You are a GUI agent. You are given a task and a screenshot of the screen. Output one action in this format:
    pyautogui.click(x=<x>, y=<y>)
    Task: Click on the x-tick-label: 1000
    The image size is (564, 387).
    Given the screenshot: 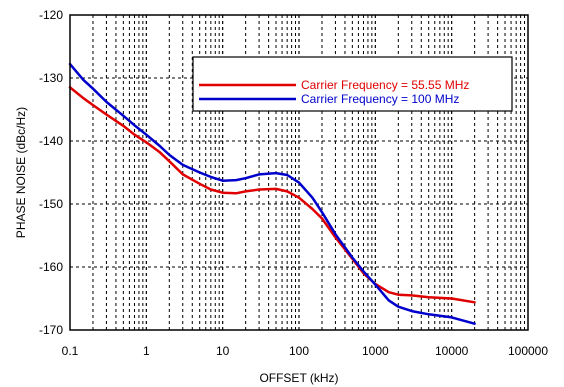 What is the action you would take?
    pyautogui.click(x=375, y=351)
    